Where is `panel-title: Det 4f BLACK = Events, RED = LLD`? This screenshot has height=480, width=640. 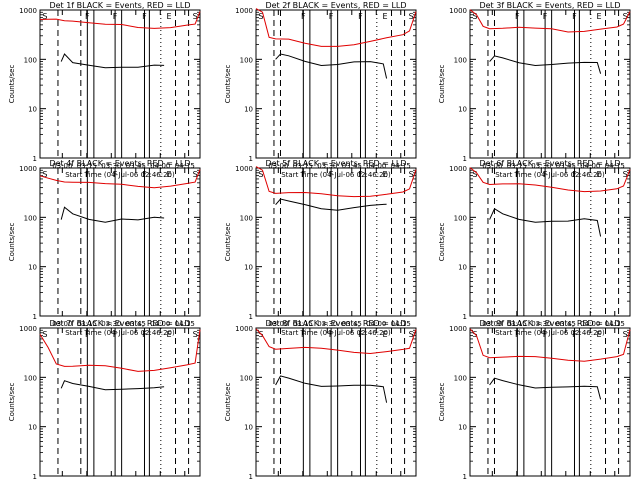
panel-title: Det 4f BLACK = Events, RED = LLD is located at coordinates (119, 163).